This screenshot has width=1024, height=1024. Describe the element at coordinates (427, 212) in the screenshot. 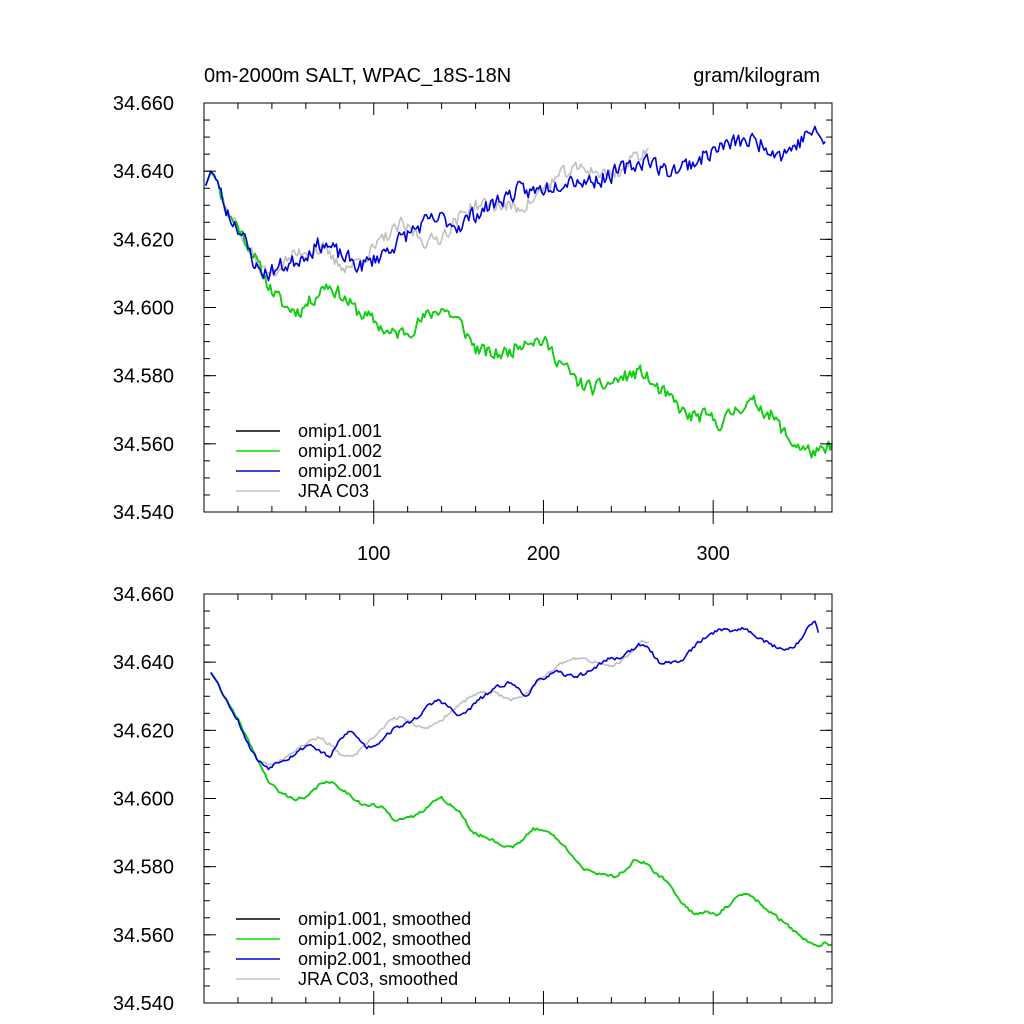

I see `series-line-jra-c03` at that location.